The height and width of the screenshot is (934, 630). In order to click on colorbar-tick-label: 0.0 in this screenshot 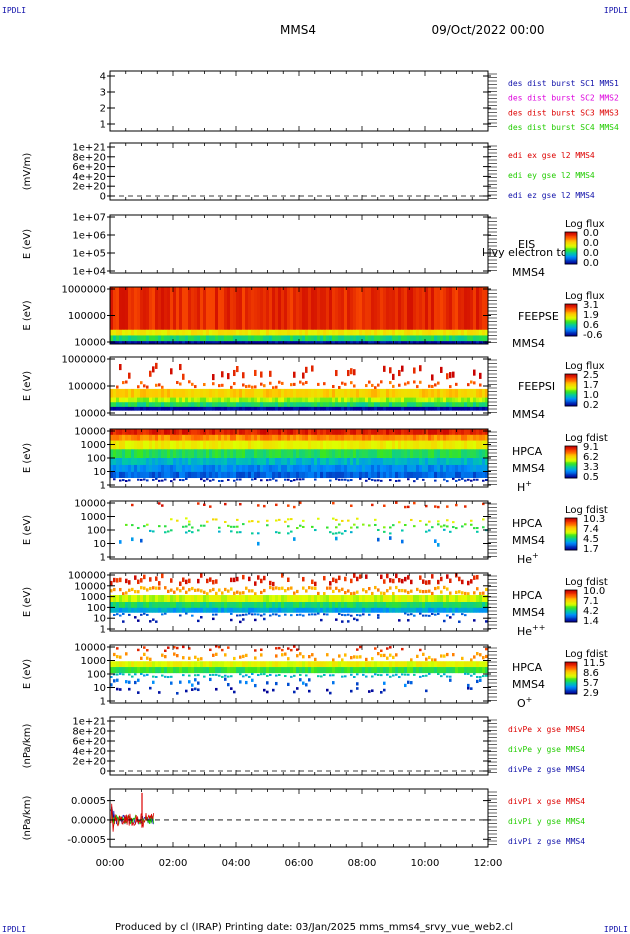, I will do `click(591, 243)`.